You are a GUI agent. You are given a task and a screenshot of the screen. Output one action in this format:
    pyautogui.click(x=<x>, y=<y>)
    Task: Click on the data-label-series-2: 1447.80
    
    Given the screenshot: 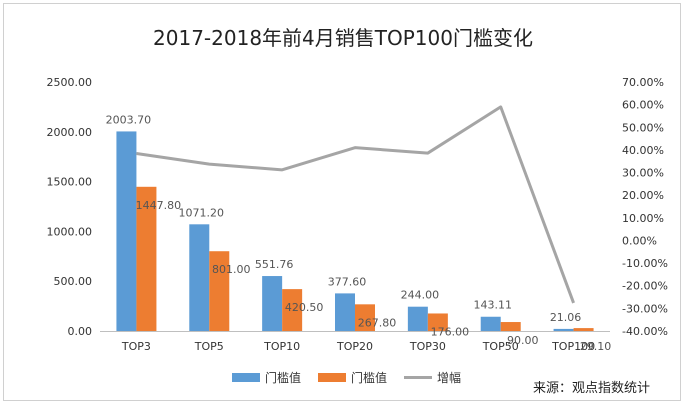 What is the action you would take?
    pyautogui.click(x=159, y=205)
    